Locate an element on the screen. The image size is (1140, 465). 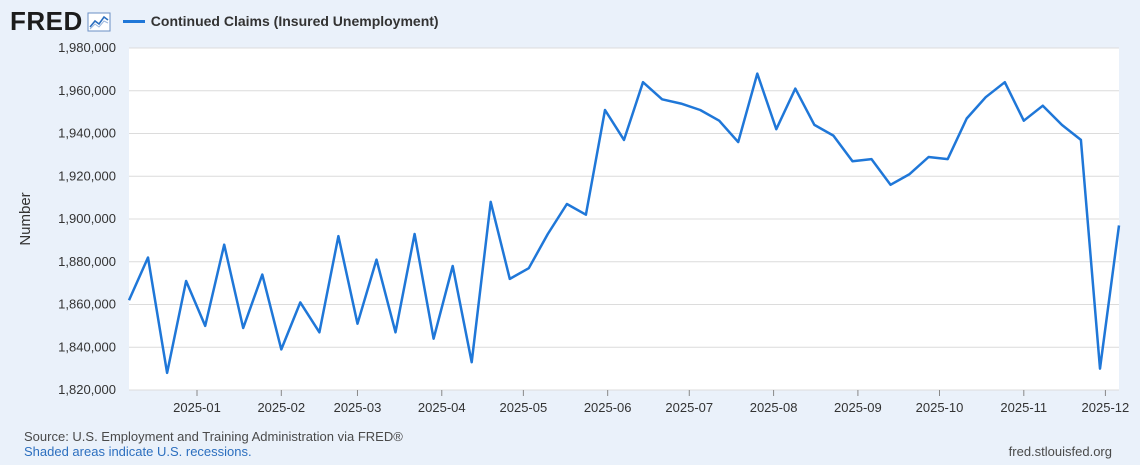
recession-note: Shaded areas indicate U.S. recessions. is located at coordinates (138, 451).